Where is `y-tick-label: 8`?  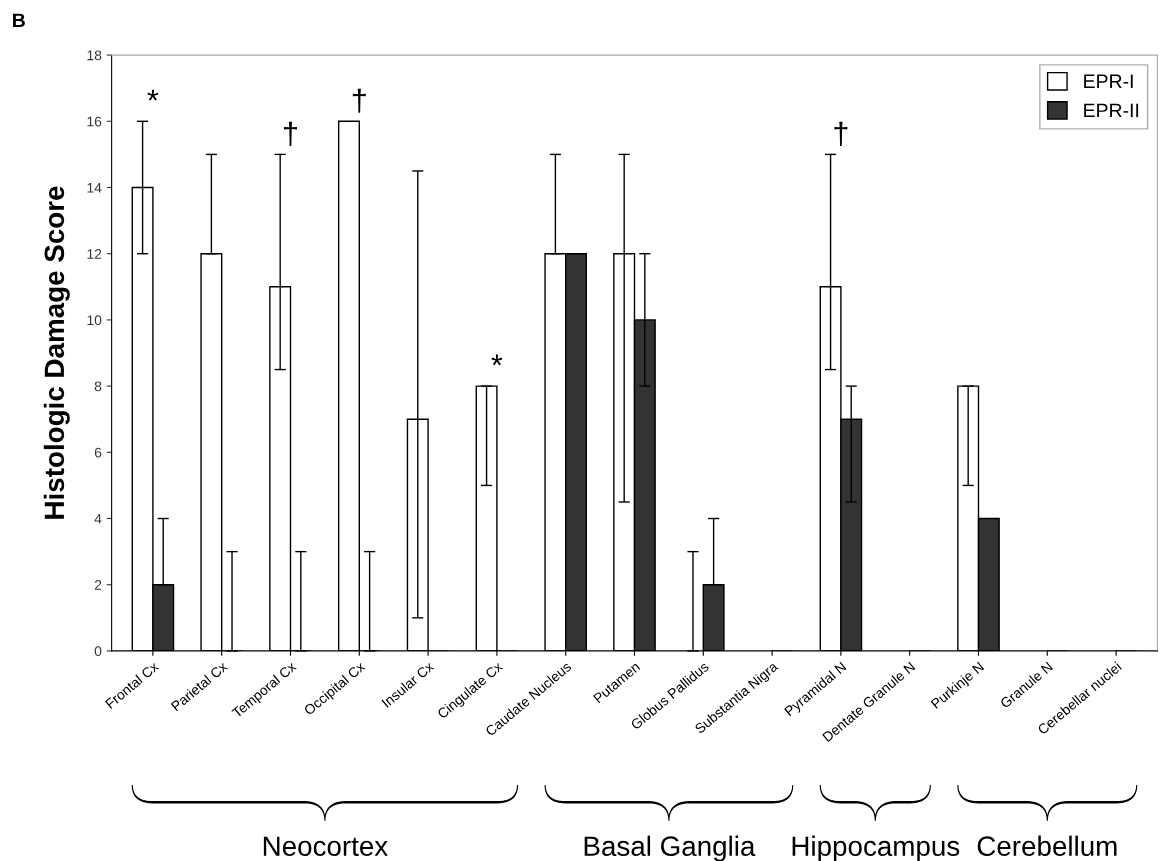 y-tick-label: 8 is located at coordinates (98, 386).